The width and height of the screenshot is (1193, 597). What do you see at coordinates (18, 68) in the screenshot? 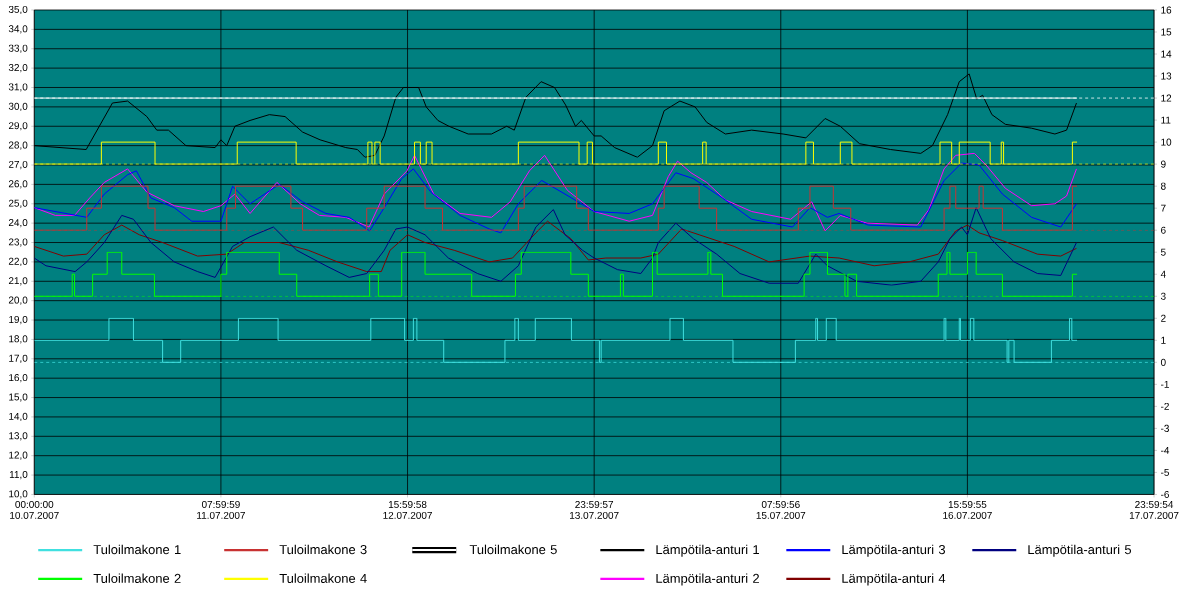
I see `y-tick-label: 32,0` at bounding box center [18, 68].